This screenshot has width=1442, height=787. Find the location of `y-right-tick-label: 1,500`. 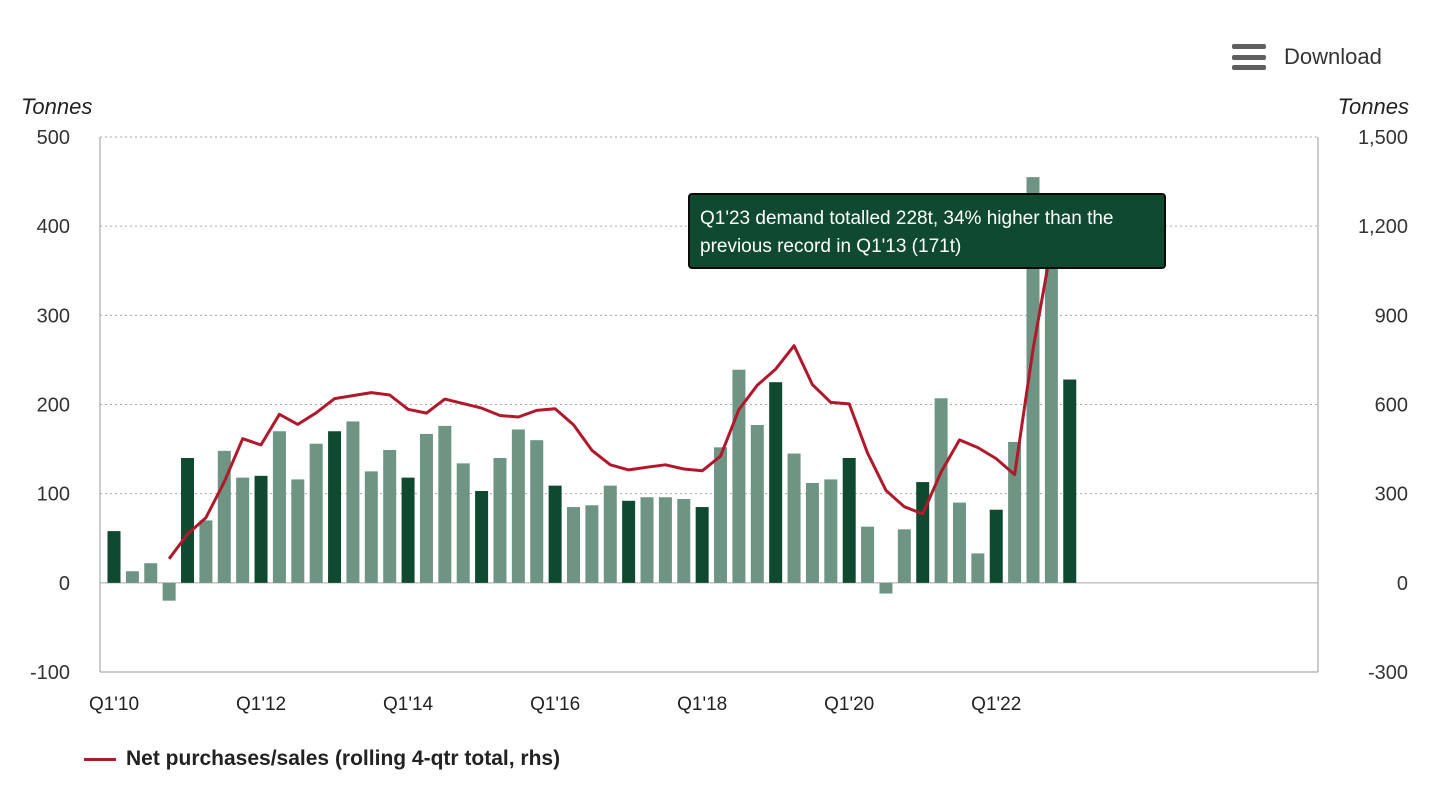

y-right-tick-label: 1,500 is located at coordinates (1383, 138).